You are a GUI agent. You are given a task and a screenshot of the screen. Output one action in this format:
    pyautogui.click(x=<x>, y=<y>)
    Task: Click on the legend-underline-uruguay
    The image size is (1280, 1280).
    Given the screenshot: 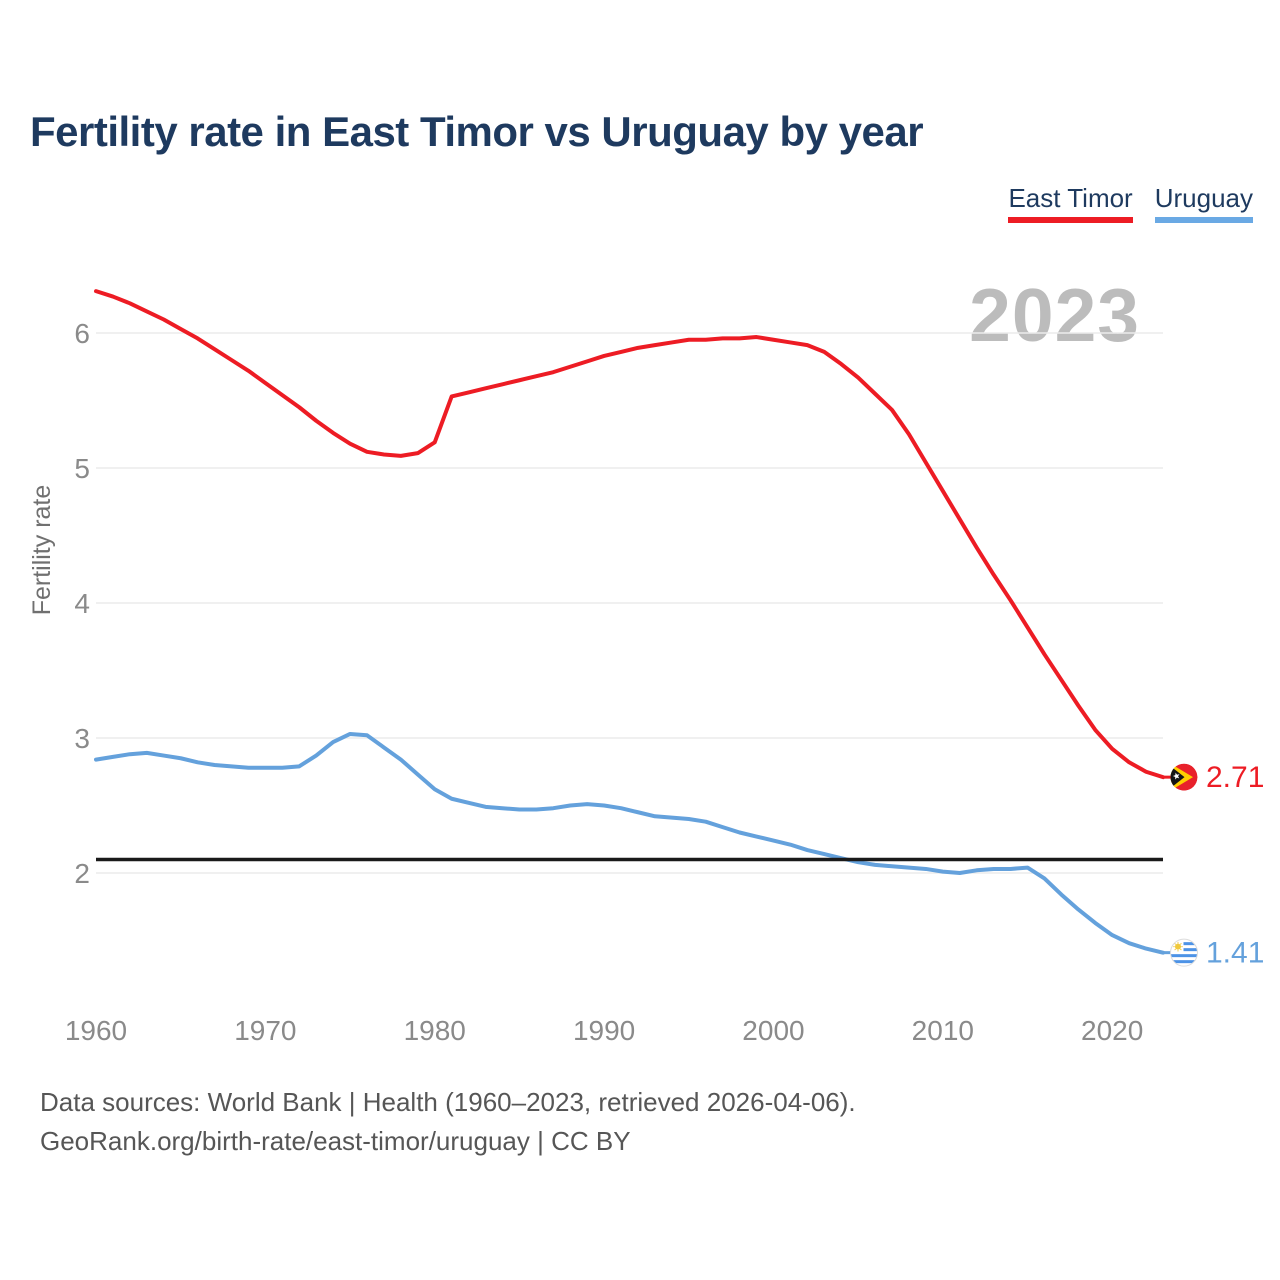 What is the action you would take?
    pyautogui.click(x=1203, y=220)
    